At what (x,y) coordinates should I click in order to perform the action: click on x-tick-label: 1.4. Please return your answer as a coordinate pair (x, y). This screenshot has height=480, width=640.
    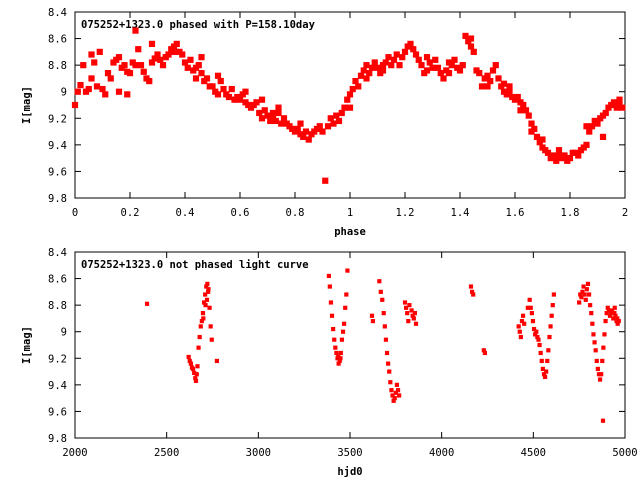
    Looking at the image, I should click on (460, 213).